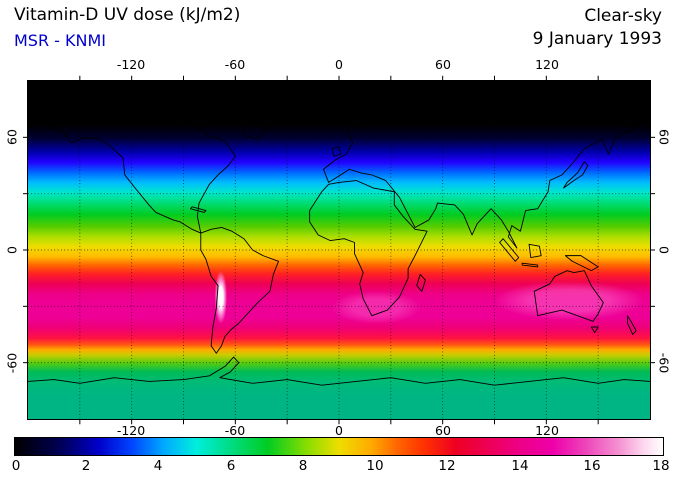 The height and width of the screenshot is (480, 678). What do you see at coordinates (339, 446) in the screenshot?
I see `colorbar` at bounding box center [339, 446].